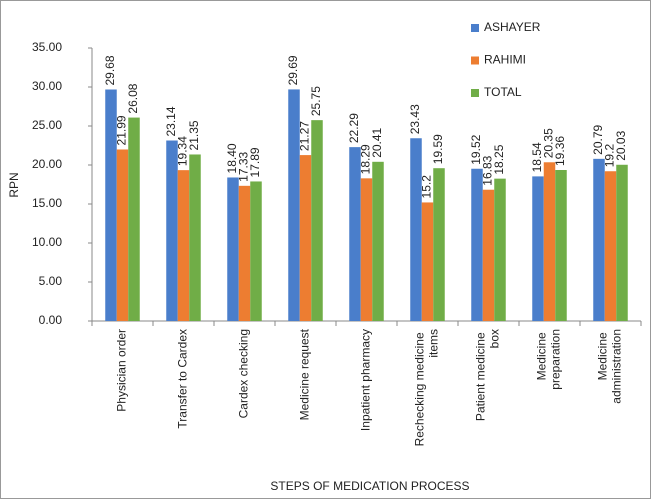 Image resolution: width=651 pixels, height=499 pixels. Describe the element at coordinates (47, 164) in the screenshot. I see `y-tick-label: 20.00` at that location.